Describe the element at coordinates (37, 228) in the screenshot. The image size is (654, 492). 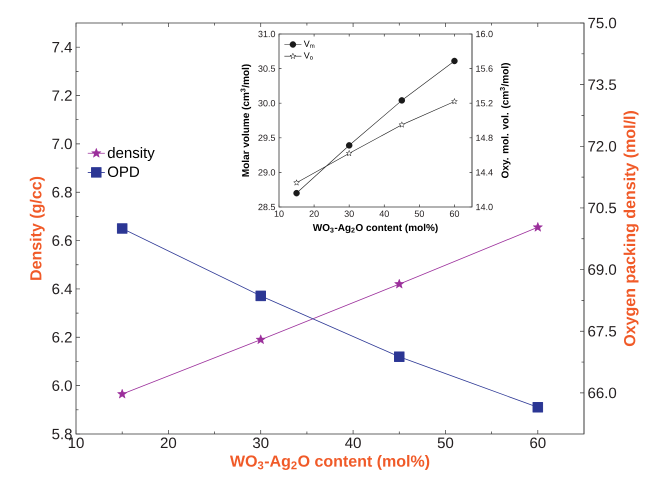
I see `y-axis-title: Density (g/cc)` at that location.